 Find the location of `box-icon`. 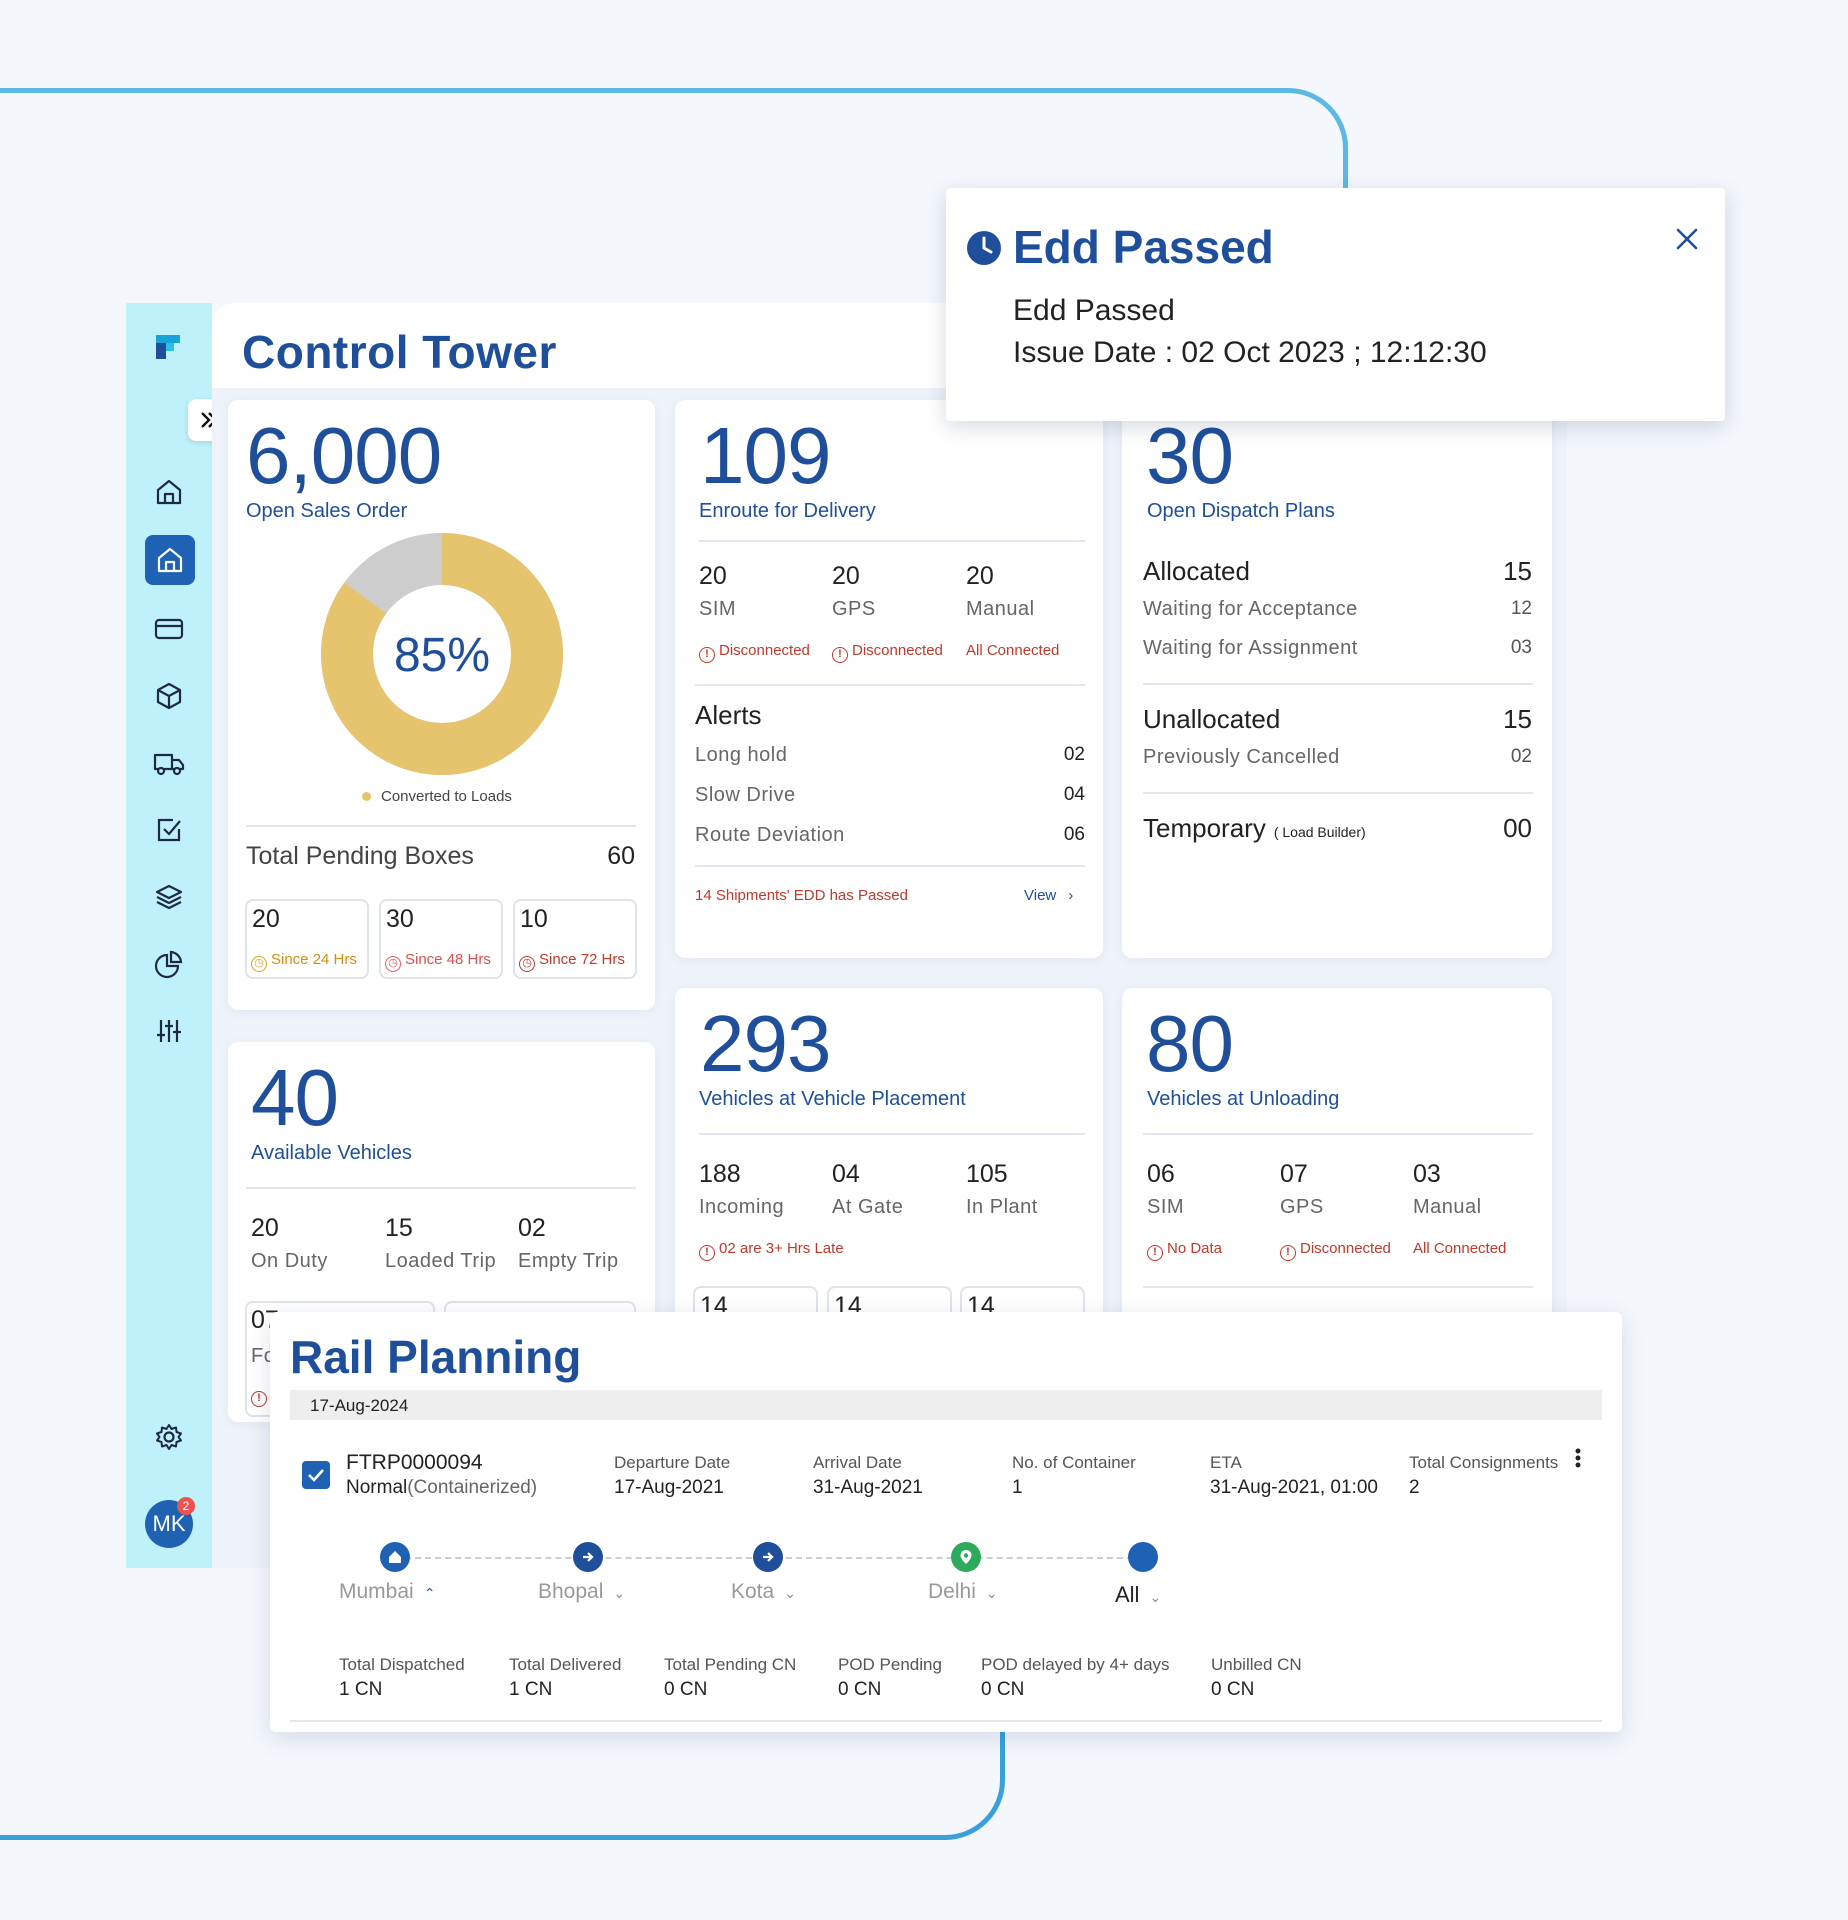

box-icon is located at coordinates (169, 696).